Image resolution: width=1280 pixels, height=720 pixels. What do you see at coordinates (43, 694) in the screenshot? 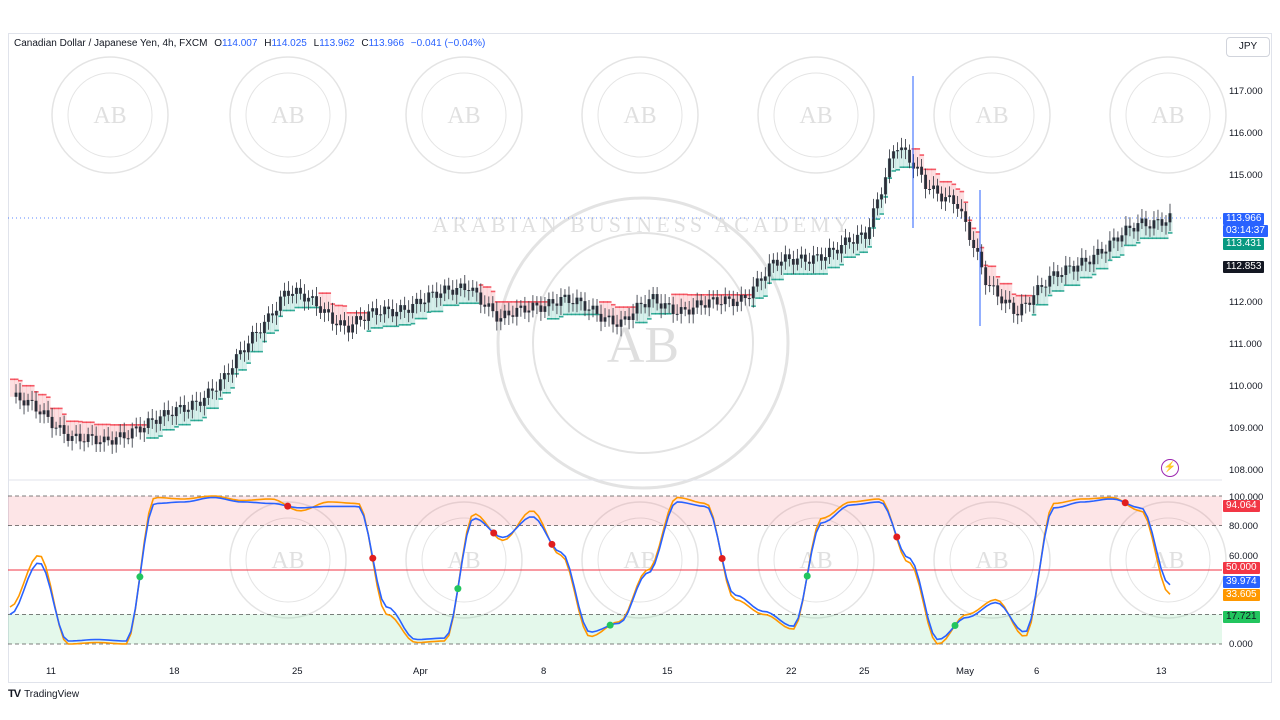
I see `tradingview-branding: TV TradingView` at bounding box center [43, 694].